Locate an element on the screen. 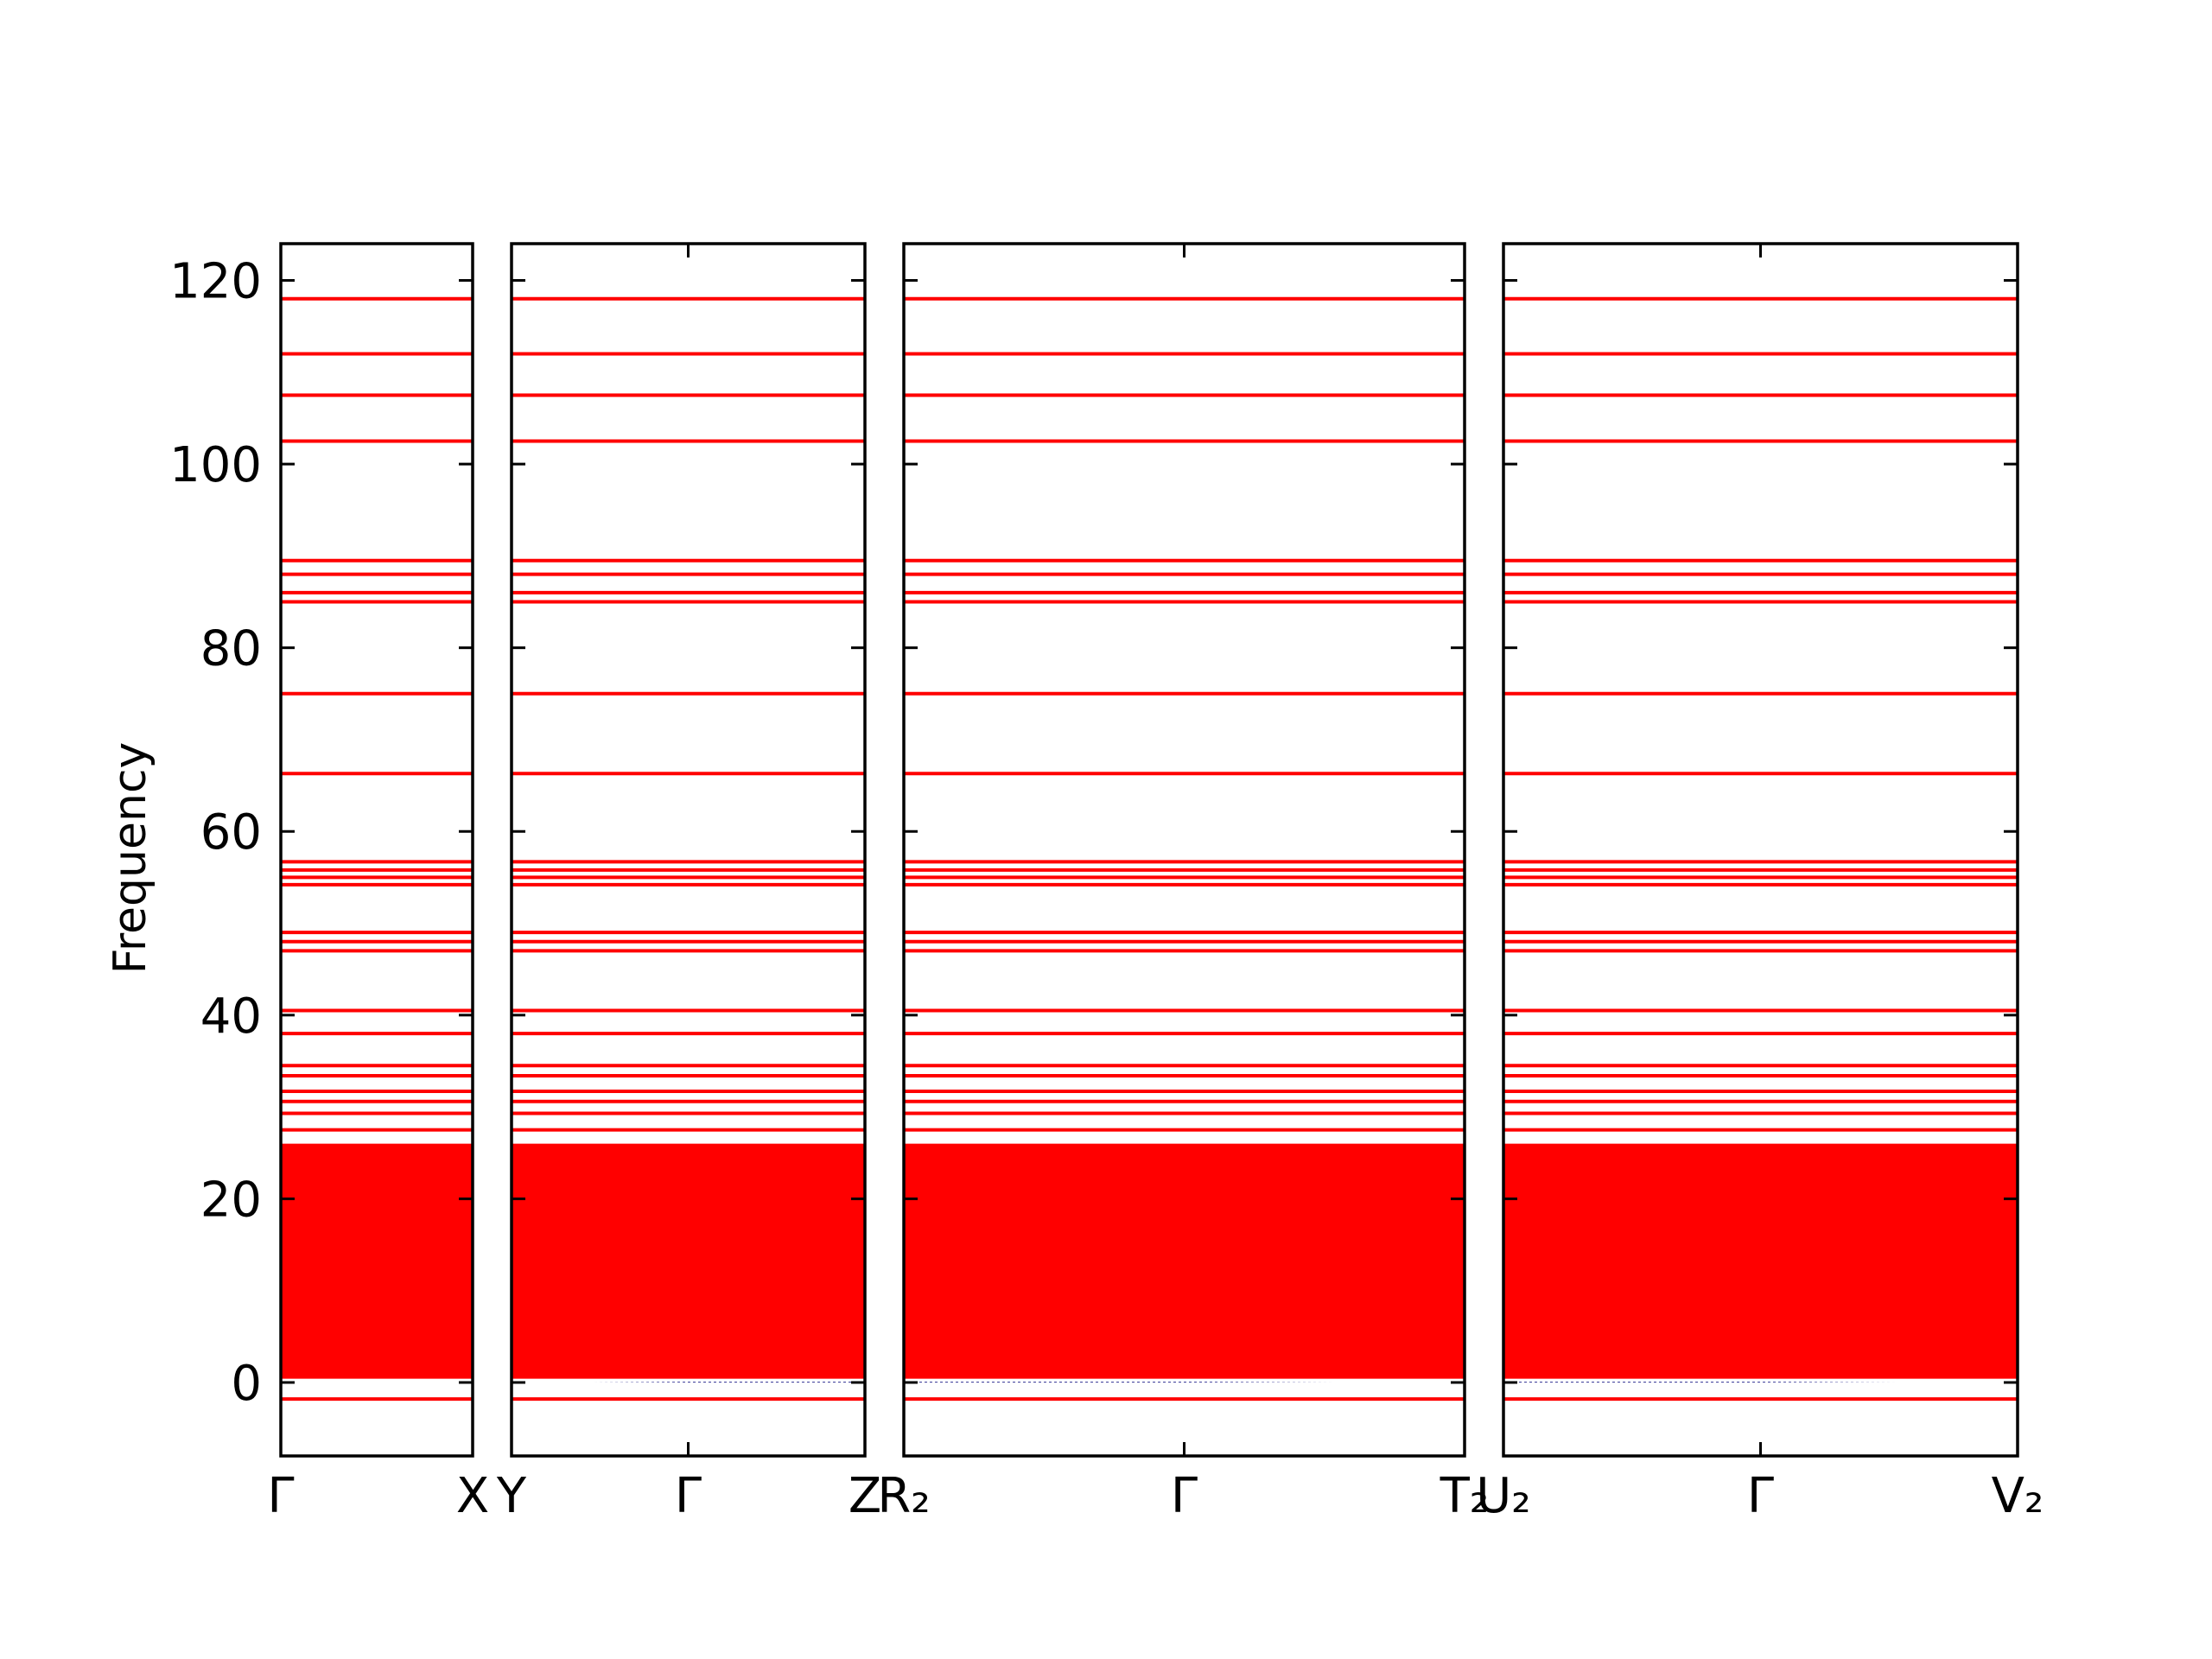  y-tick-label: 80 is located at coordinates (231, 649).